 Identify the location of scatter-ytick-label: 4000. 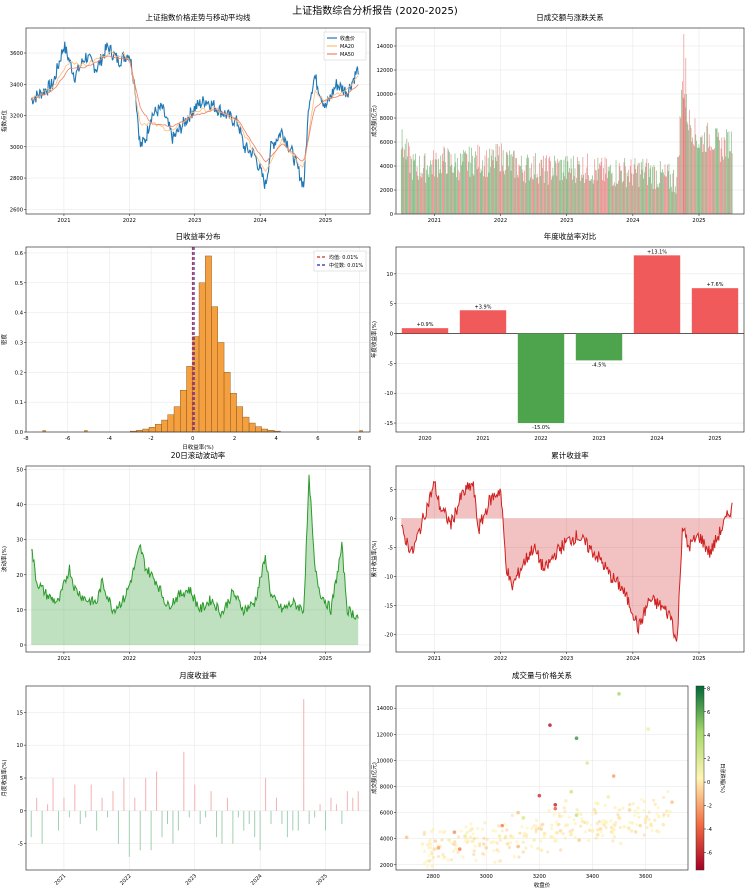
(386, 840).